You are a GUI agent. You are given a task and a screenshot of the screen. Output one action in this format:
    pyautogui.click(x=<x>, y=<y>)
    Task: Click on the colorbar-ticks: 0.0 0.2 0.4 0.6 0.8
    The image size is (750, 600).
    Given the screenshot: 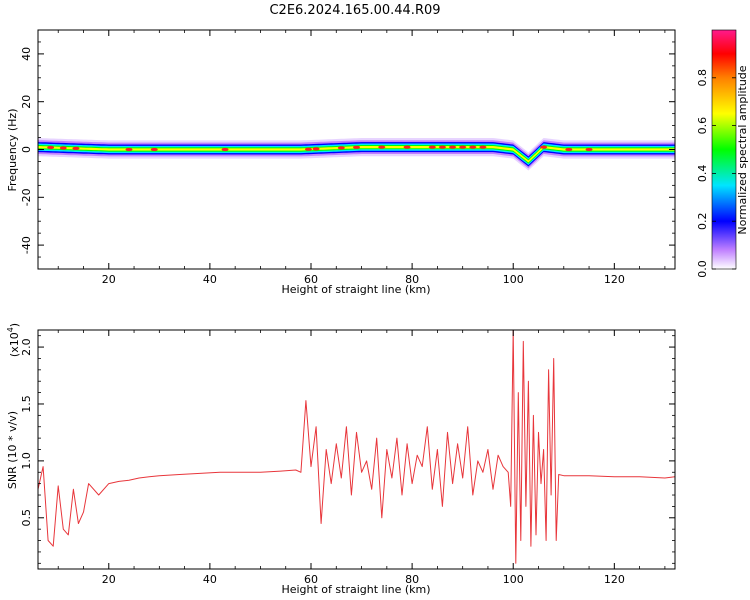 What is the action you would take?
    pyautogui.click(x=716, y=173)
    